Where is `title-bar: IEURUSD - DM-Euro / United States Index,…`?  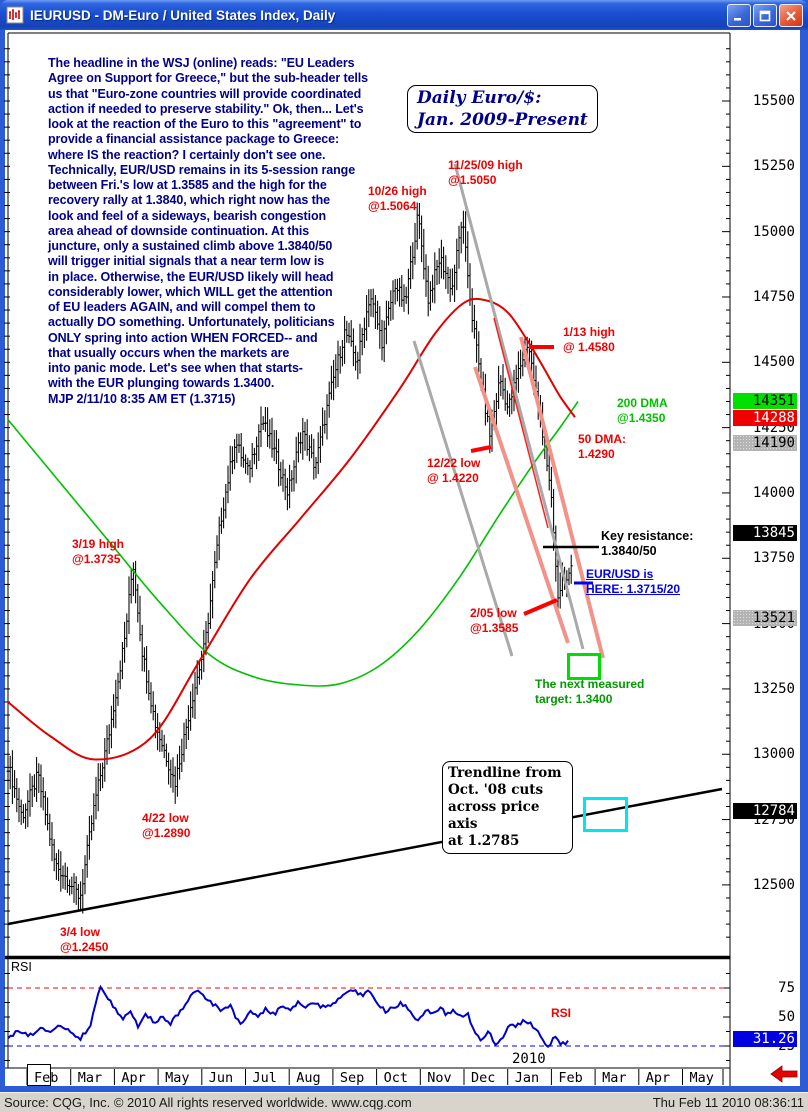 title-bar: IEURUSD - DM-Euro / United States Index,… is located at coordinates (404, 15).